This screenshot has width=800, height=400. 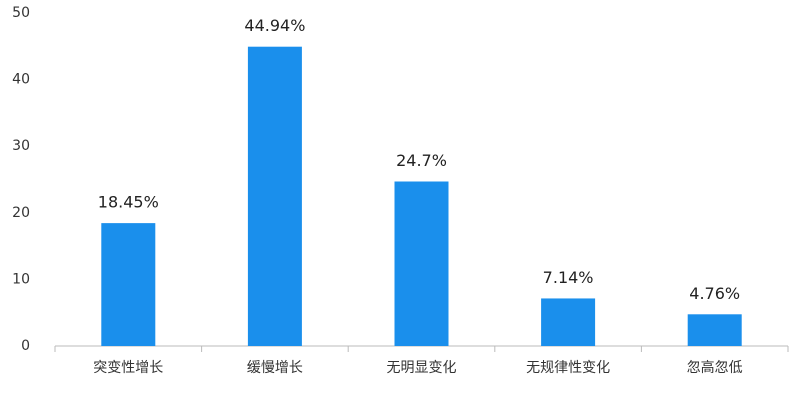 I want to click on x-tick-label: 忽高忽低, so click(x=715, y=367).